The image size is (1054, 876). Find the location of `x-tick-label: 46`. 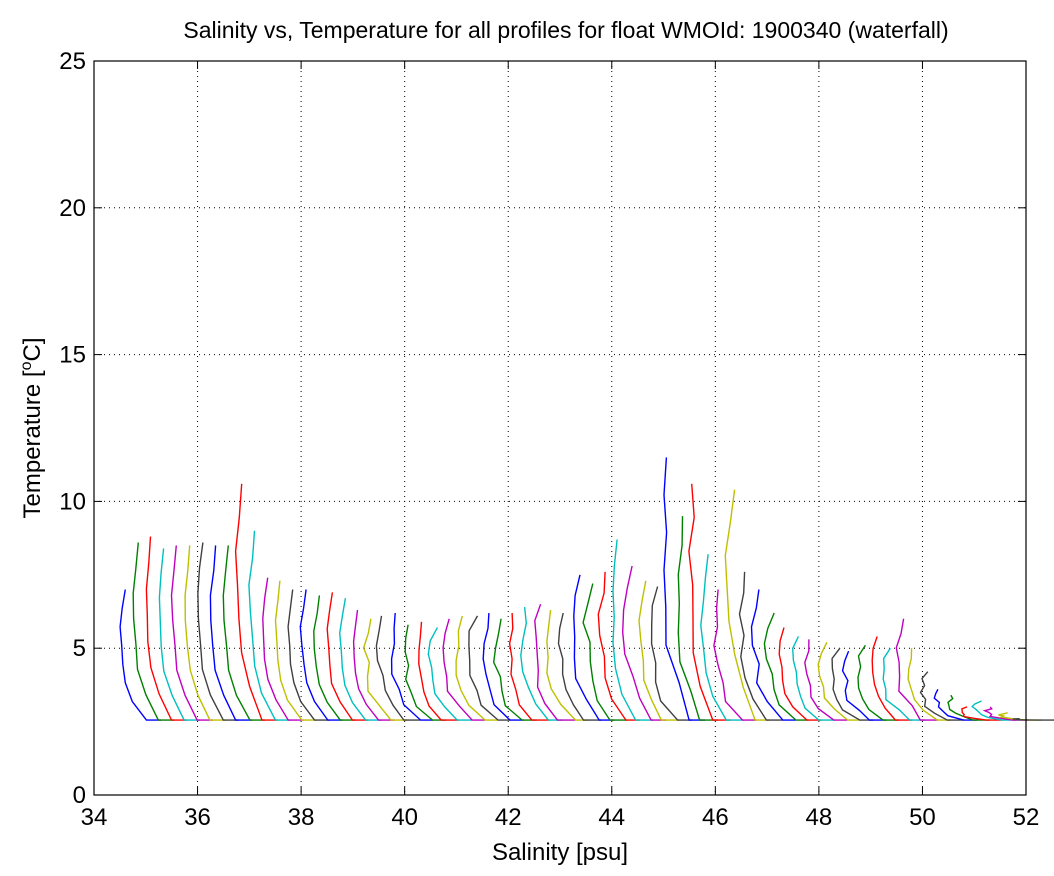

x-tick-label: 46 is located at coordinates (715, 817).